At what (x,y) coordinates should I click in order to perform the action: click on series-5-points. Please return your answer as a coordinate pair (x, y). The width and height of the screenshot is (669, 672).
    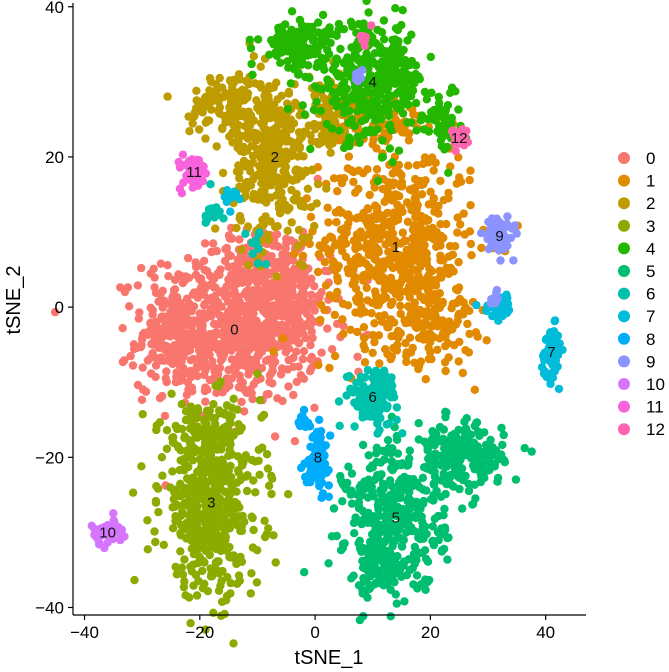
    Looking at the image, I should click on (418, 516).